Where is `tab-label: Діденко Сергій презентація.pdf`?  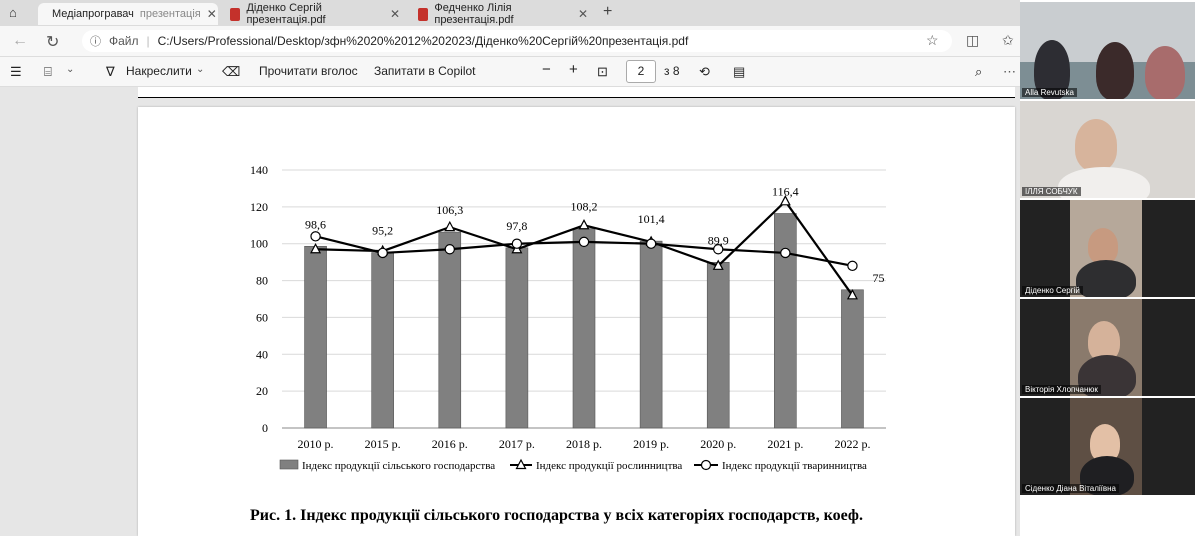 tab-label: Діденко Сергій презентація.pdf is located at coordinates (286, 14).